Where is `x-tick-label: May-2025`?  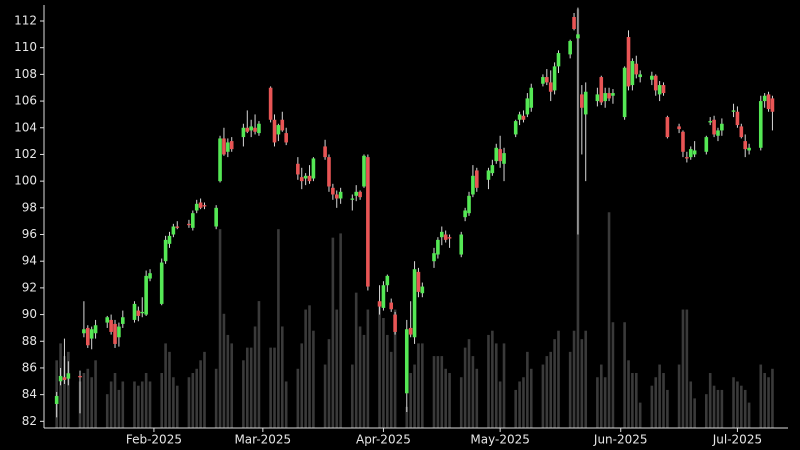
x-tick-label: May-2025 is located at coordinates (499, 440).